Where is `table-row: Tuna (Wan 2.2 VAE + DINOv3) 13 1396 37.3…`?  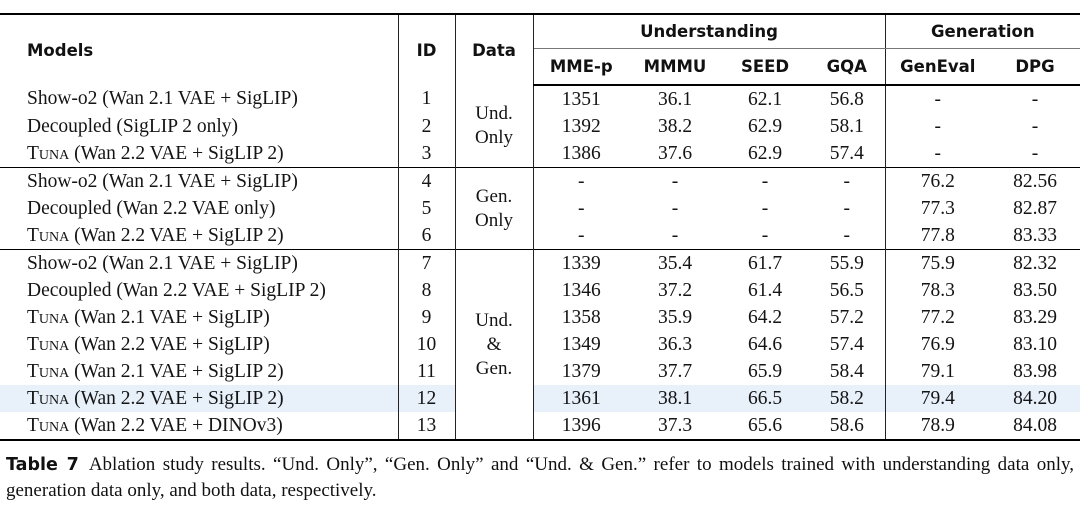 table-row: Tuna (Wan 2.2 VAE + DINOv3) 13 1396 37.3… is located at coordinates (540, 426).